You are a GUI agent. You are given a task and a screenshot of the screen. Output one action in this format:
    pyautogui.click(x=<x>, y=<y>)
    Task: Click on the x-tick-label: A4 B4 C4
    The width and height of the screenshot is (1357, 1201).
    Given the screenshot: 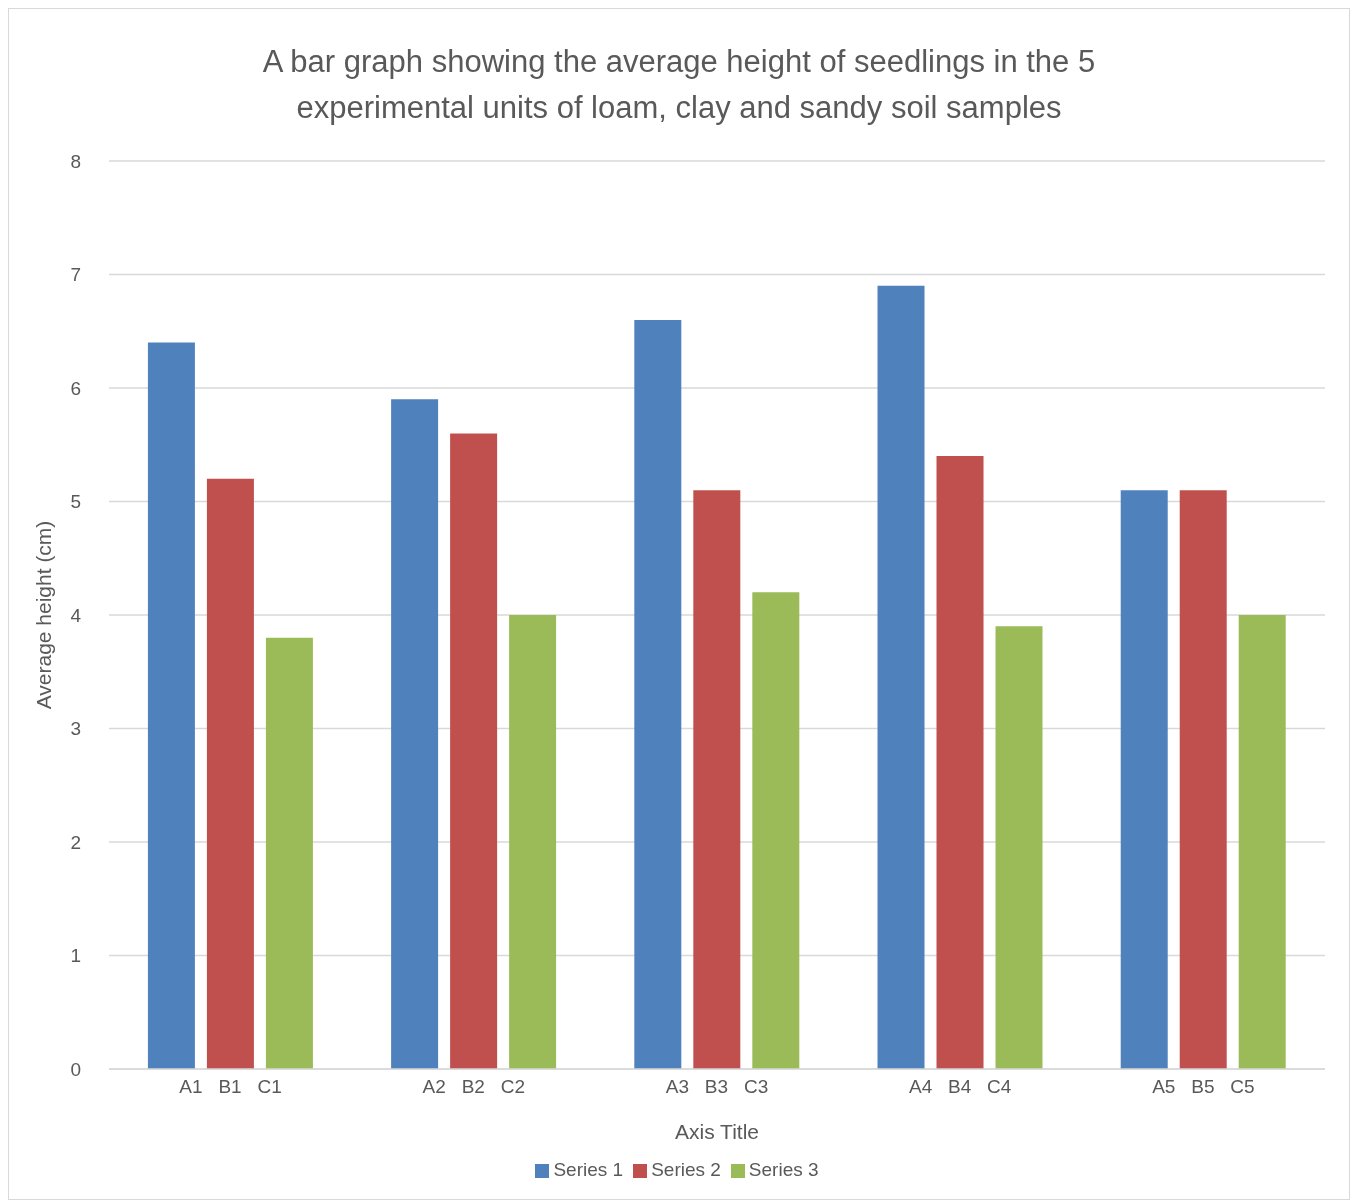 What is the action you would take?
    pyautogui.click(x=960, y=1086)
    